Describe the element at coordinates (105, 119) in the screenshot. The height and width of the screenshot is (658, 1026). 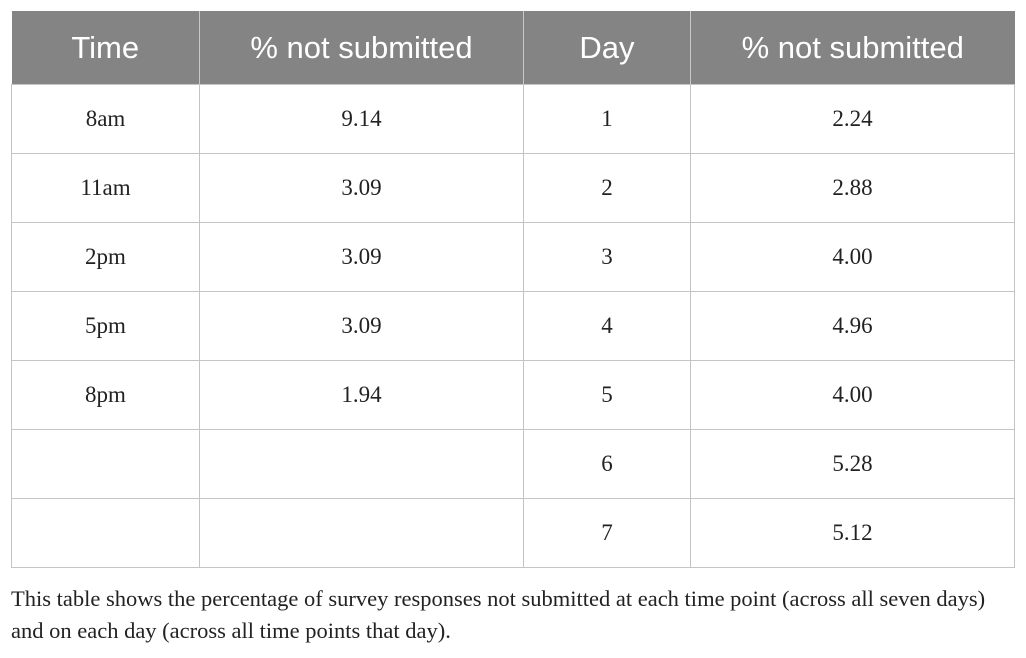
I see `table-cell: 8am` at that location.